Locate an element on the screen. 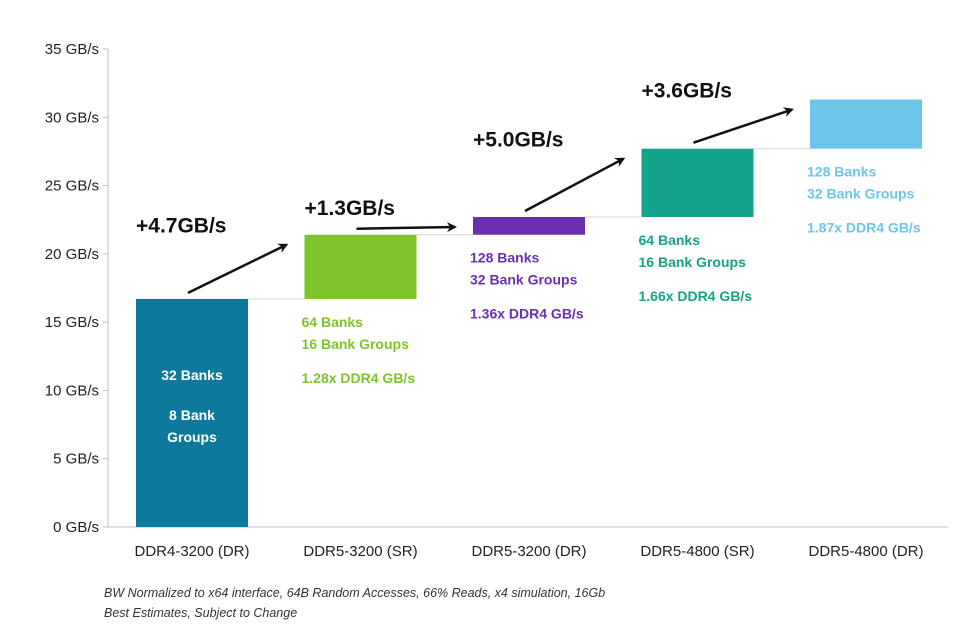 The height and width of the screenshot is (639, 968). increment-label: +3.6GB/s is located at coordinates (687, 91).